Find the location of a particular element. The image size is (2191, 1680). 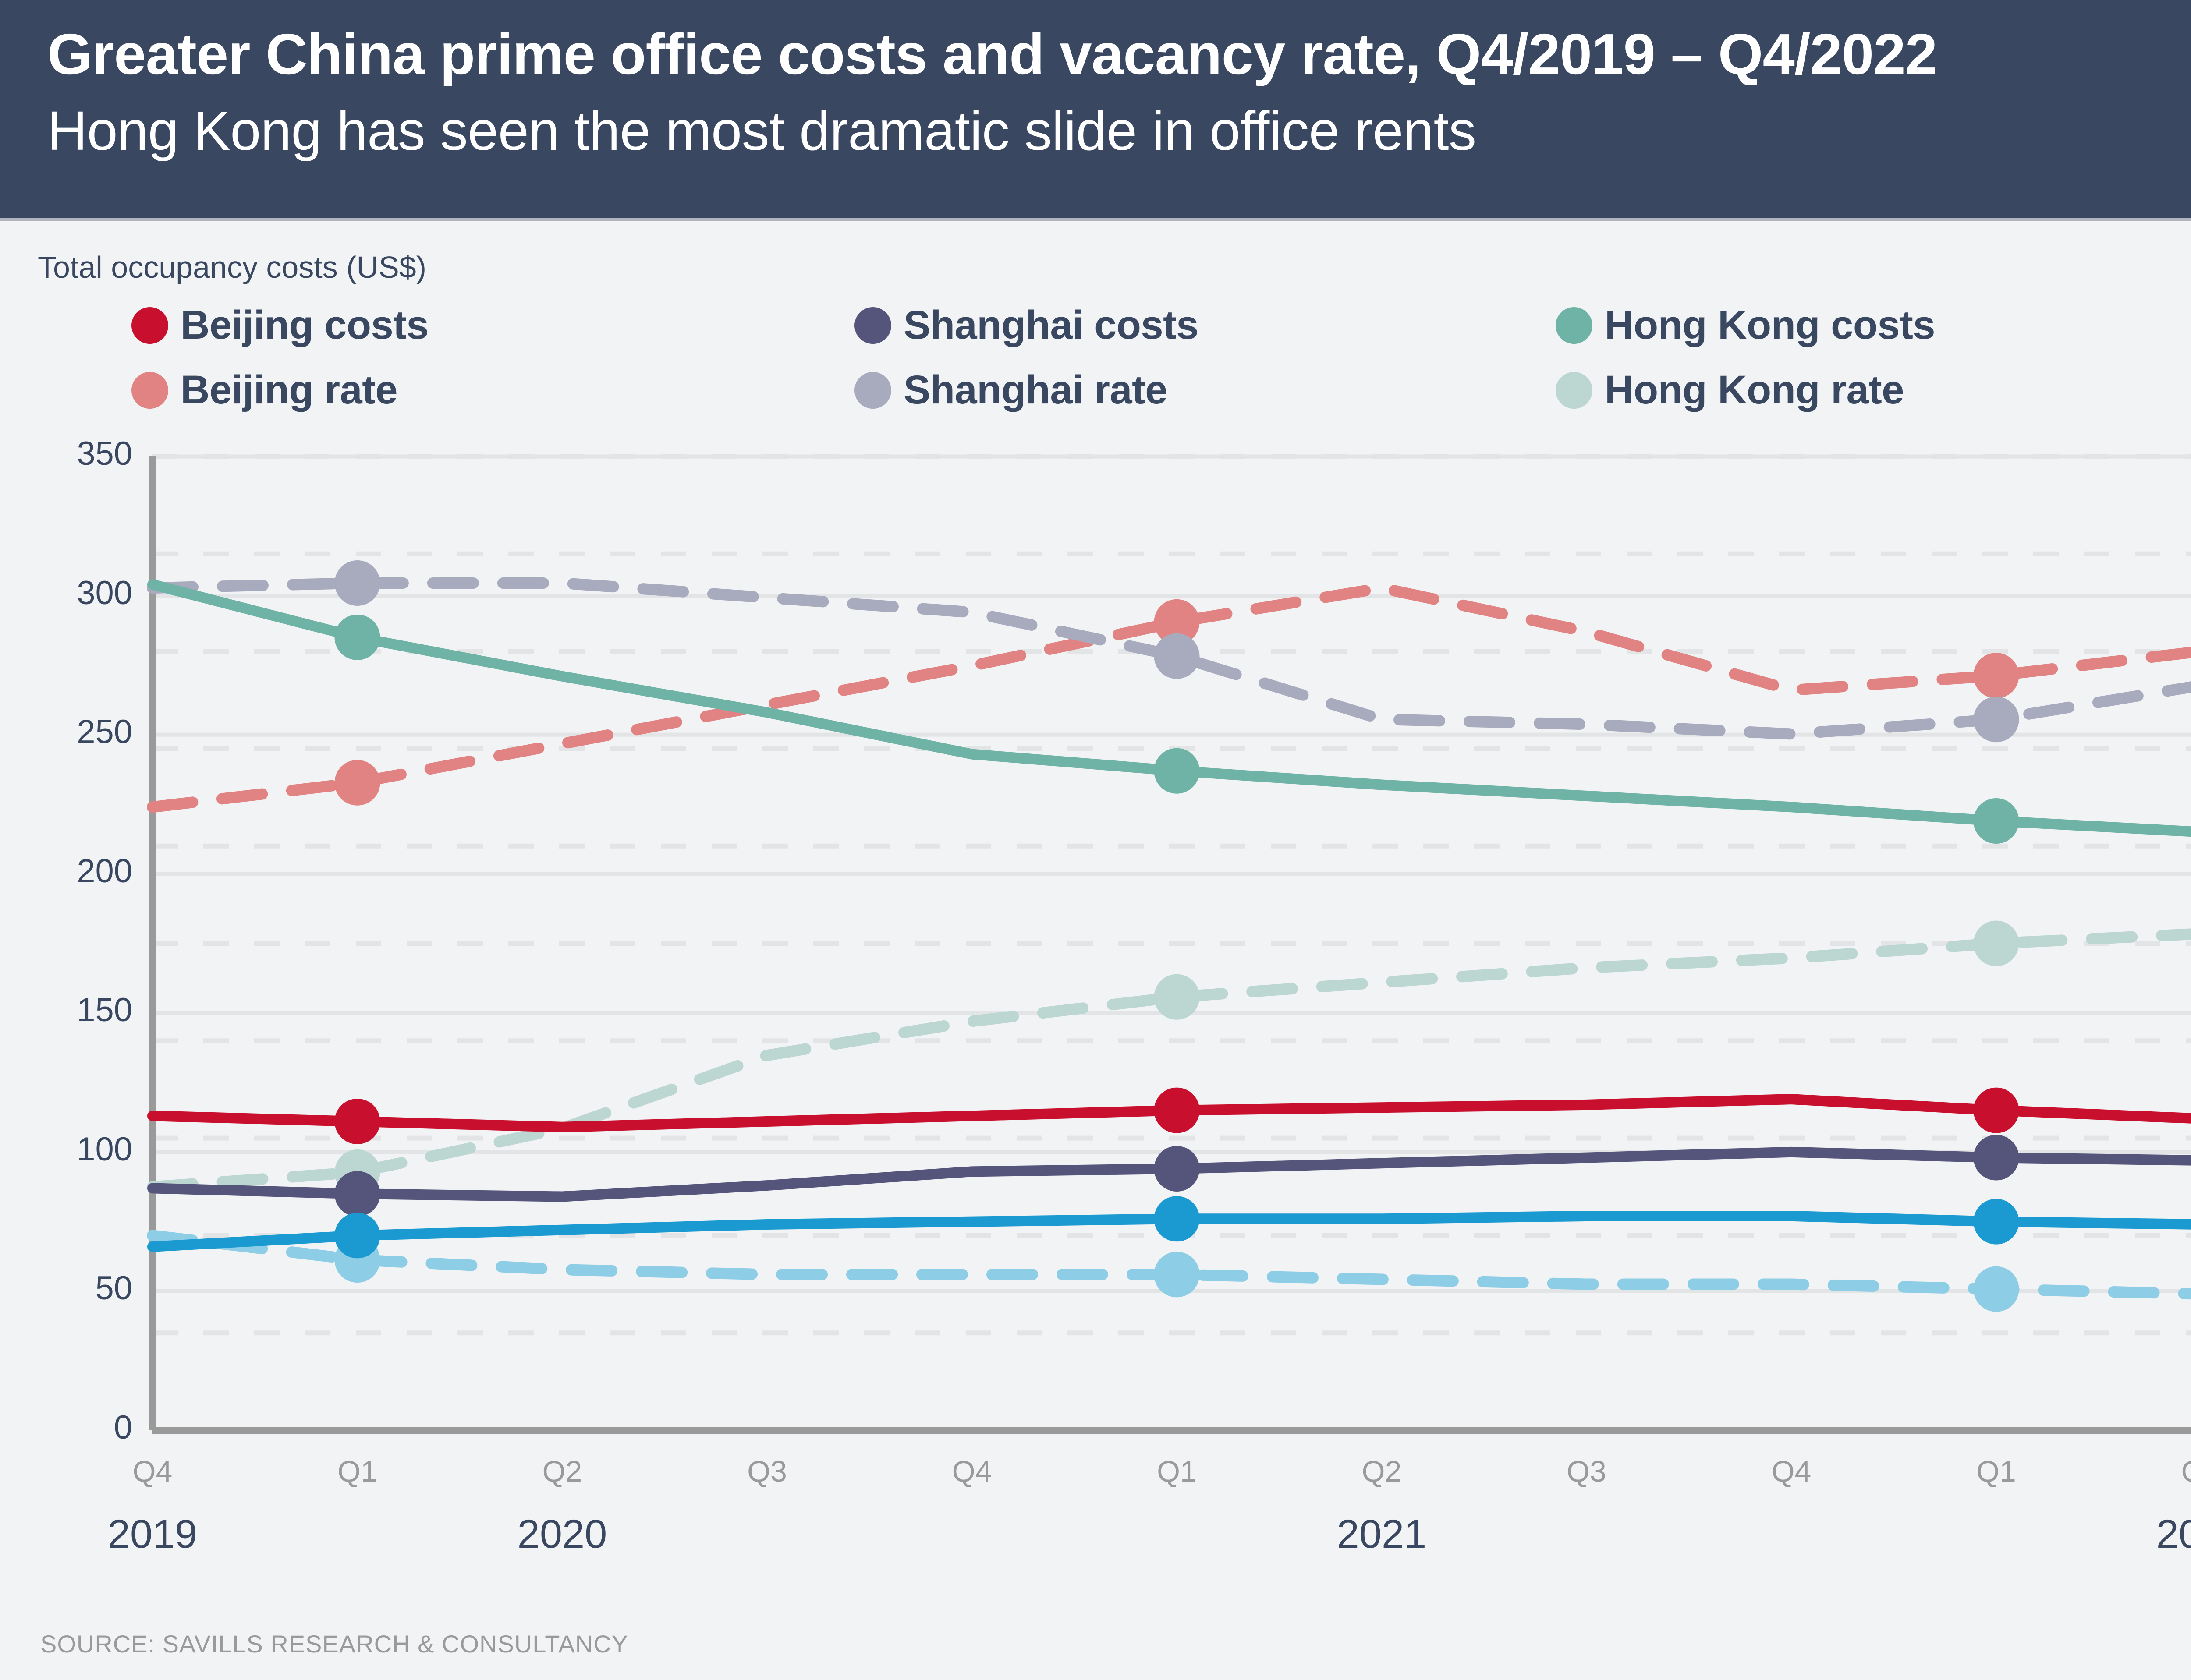

series-line-taipei-costs is located at coordinates (1169, 1231).